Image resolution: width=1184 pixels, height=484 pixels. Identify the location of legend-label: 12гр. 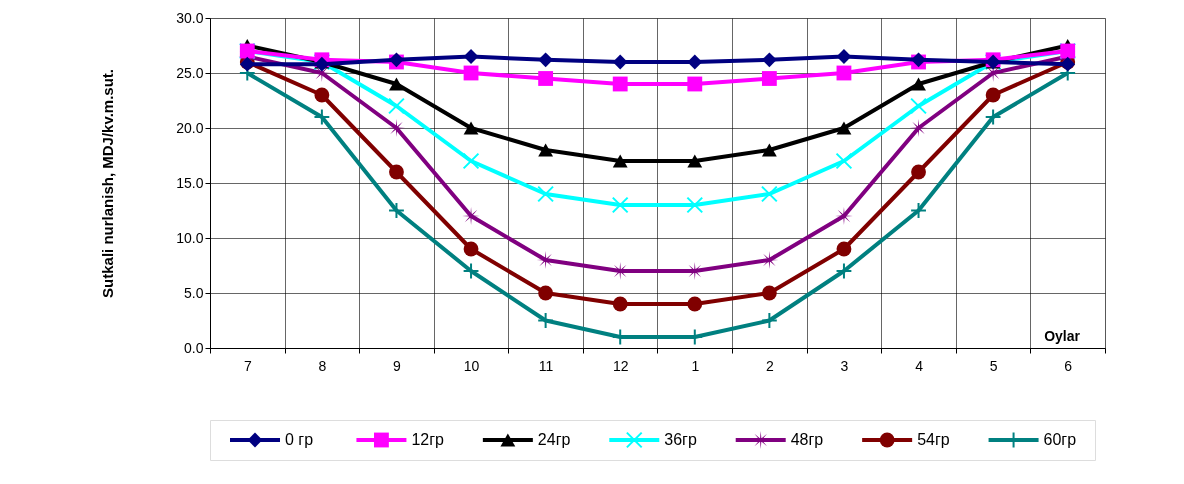
(428, 439).